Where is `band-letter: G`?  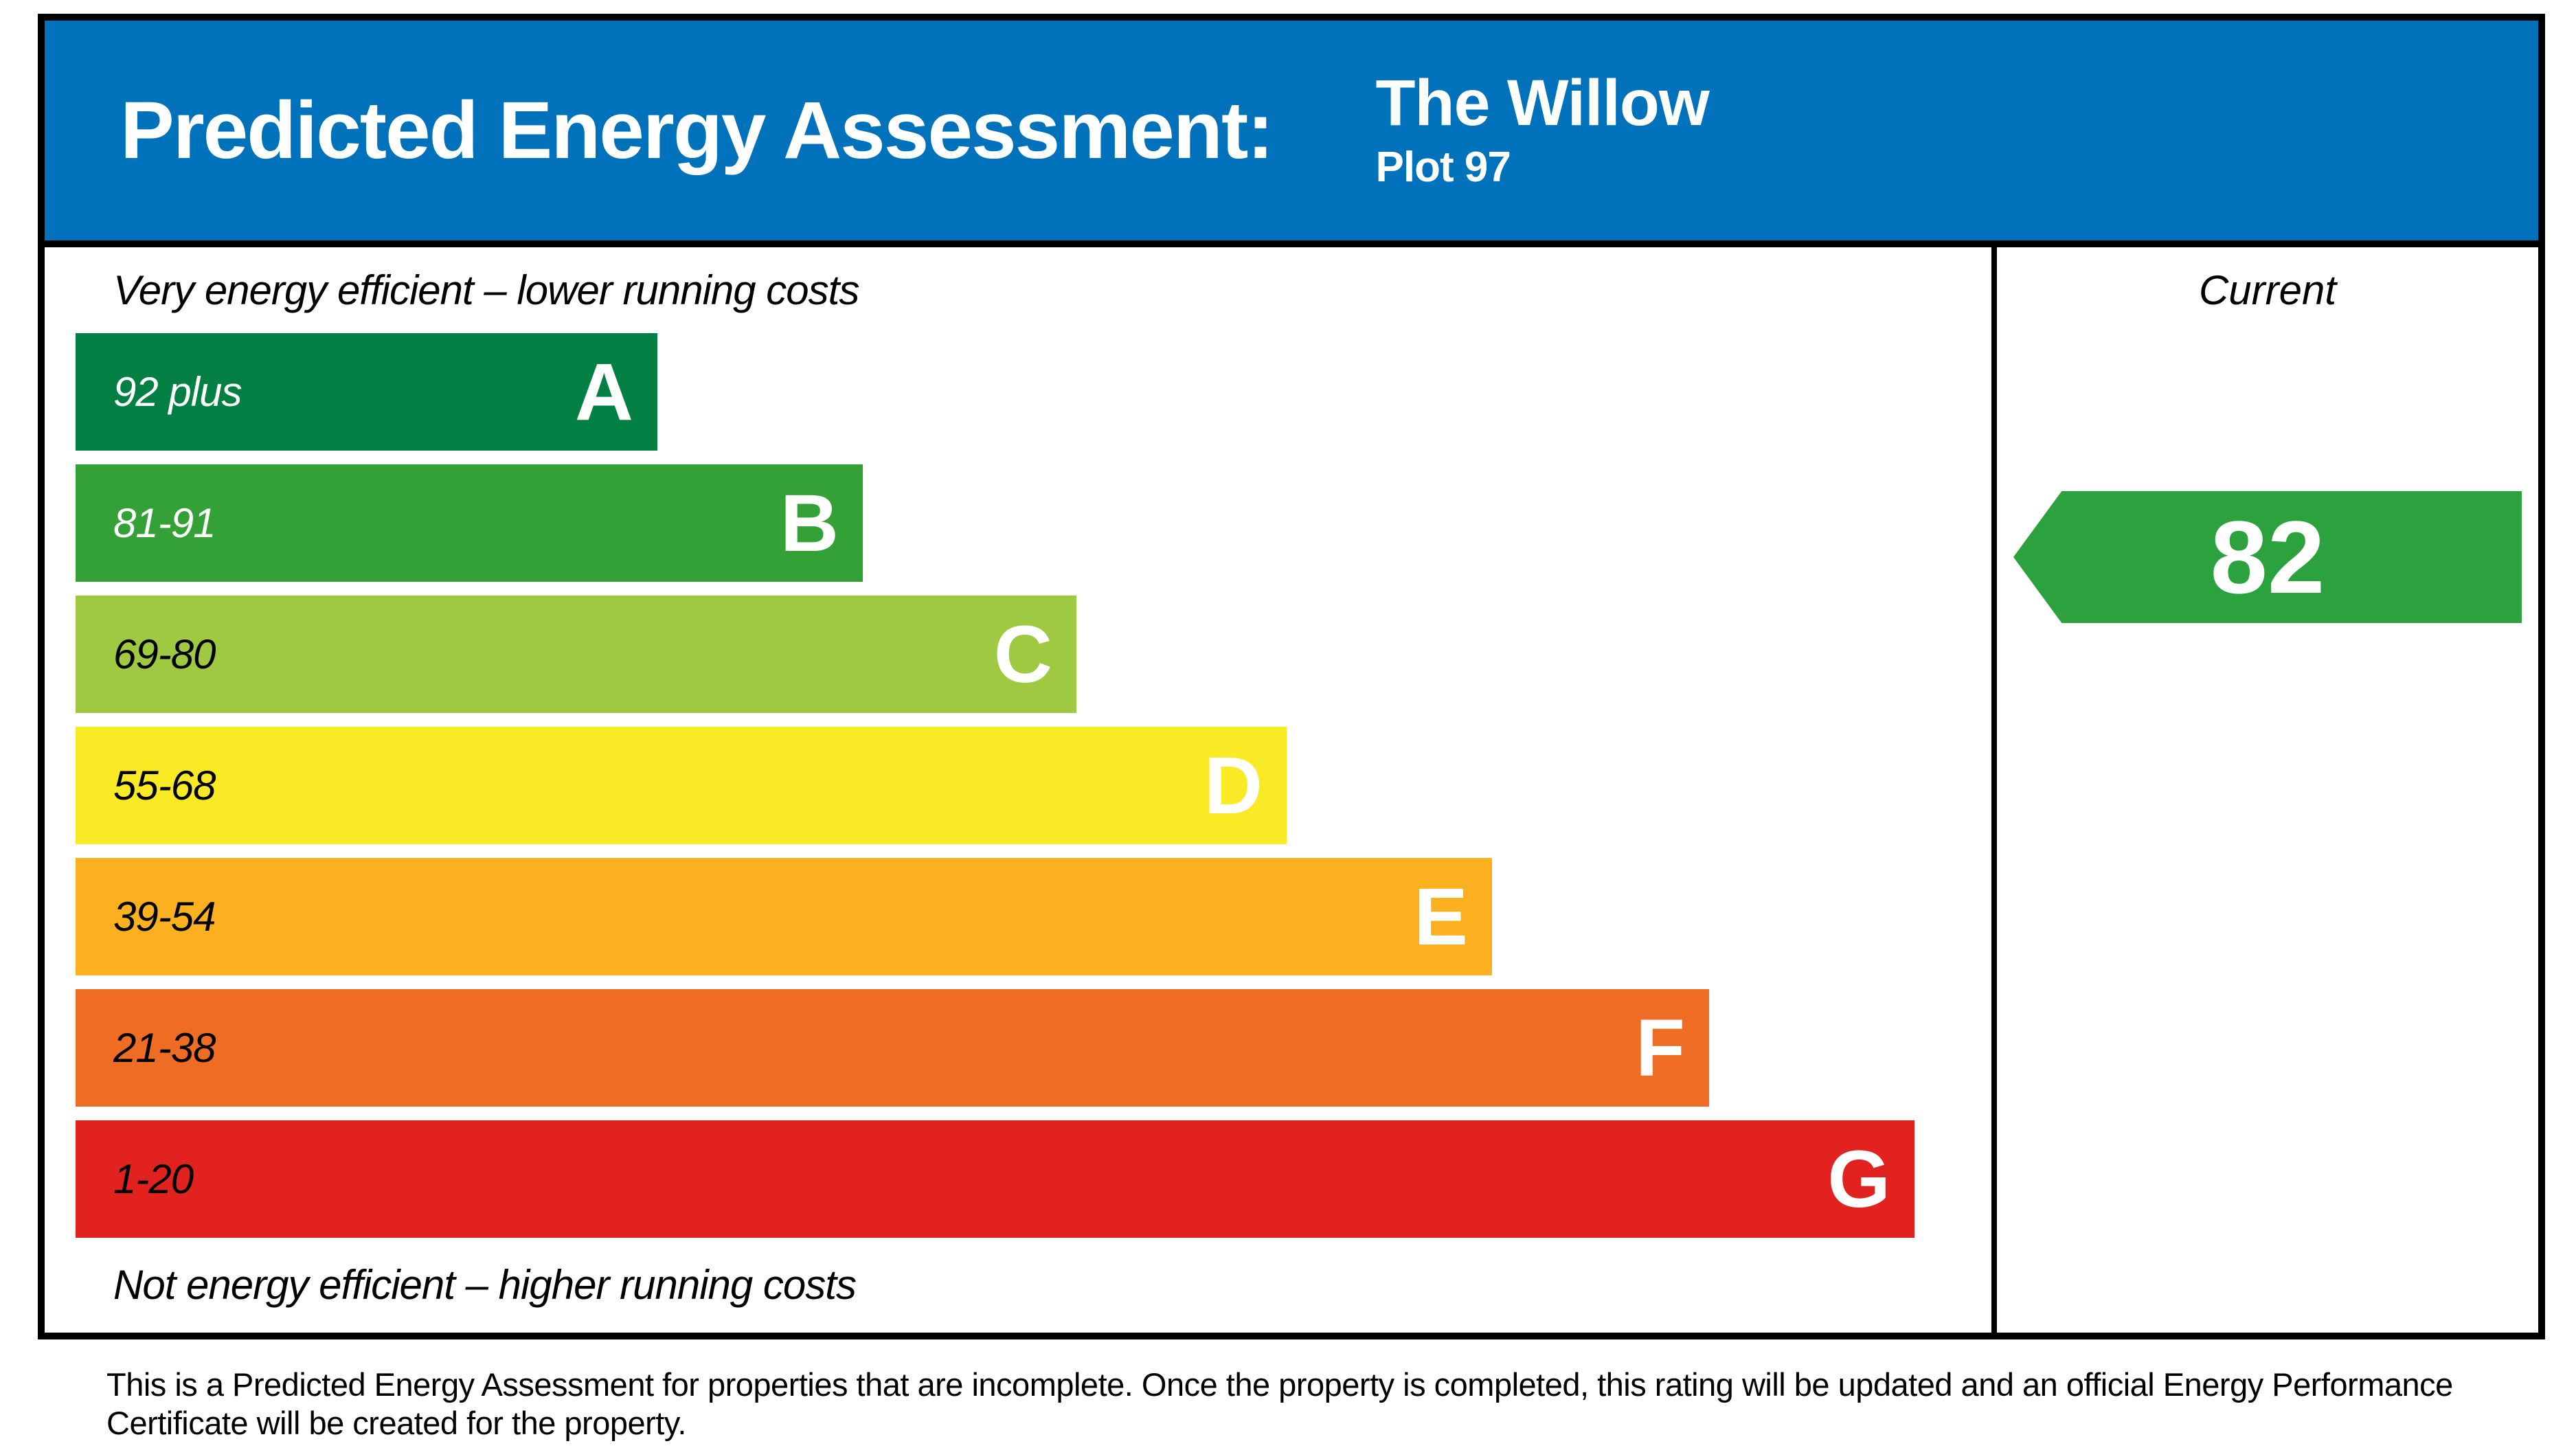
band-letter: G is located at coordinates (1858, 1179).